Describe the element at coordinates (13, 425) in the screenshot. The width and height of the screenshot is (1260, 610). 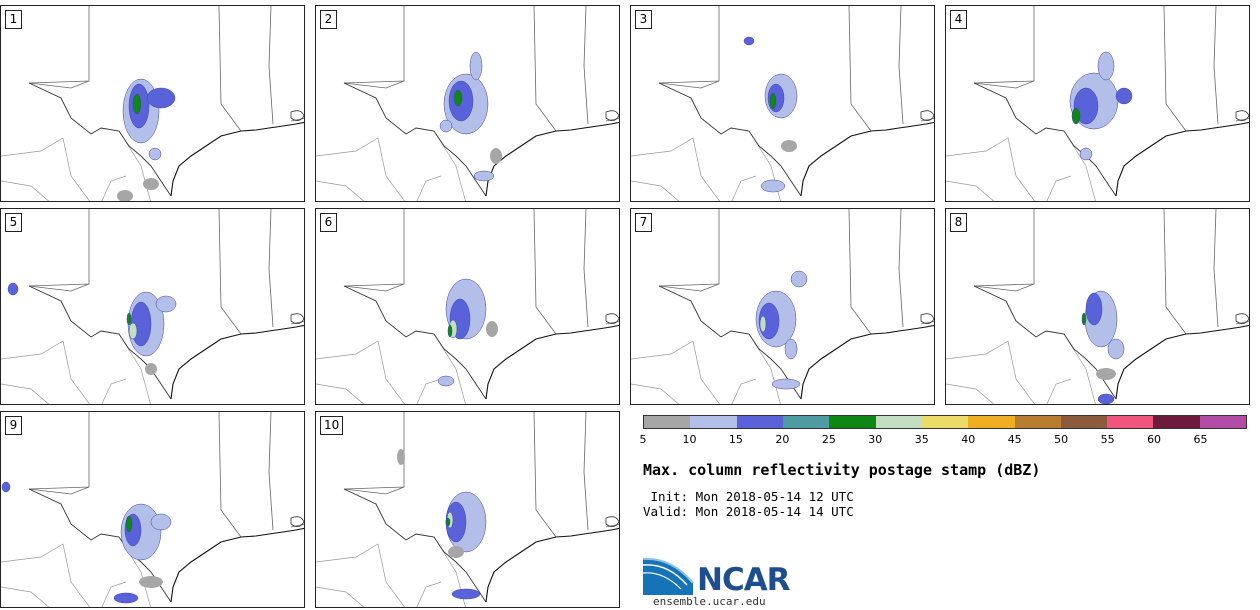
I see `panel-number: 9` at that location.